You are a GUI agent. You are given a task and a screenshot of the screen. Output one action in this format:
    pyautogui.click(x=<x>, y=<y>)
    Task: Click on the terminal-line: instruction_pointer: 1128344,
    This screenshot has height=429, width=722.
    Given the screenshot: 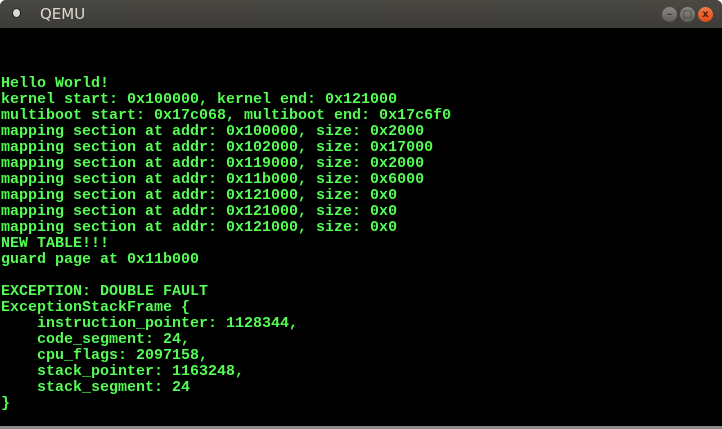 What is the action you would take?
    pyautogui.click(x=150, y=323)
    